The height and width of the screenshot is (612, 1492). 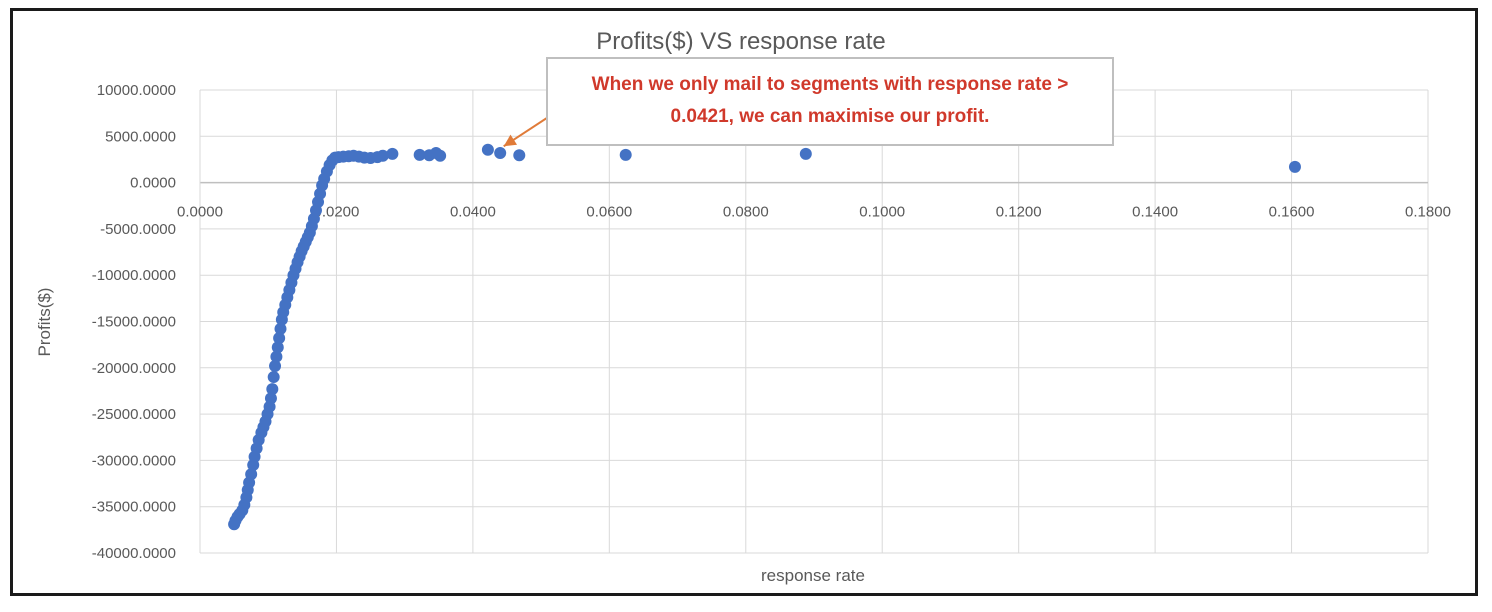 I want to click on x-tick-label: 0.0200, so click(x=336, y=212).